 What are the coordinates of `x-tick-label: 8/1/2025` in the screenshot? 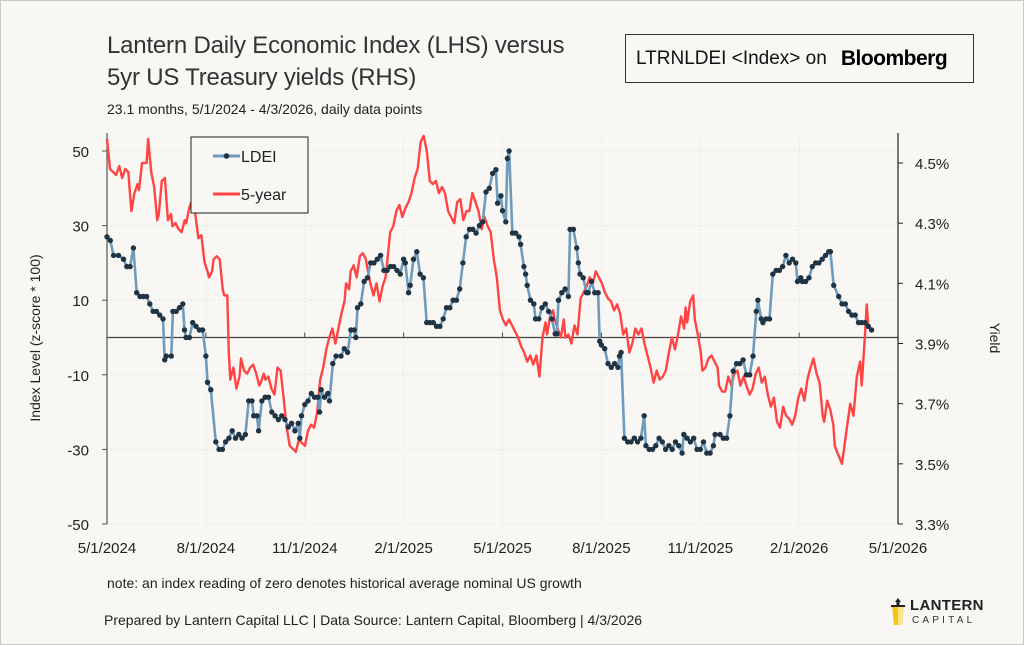 It's located at (601, 548).